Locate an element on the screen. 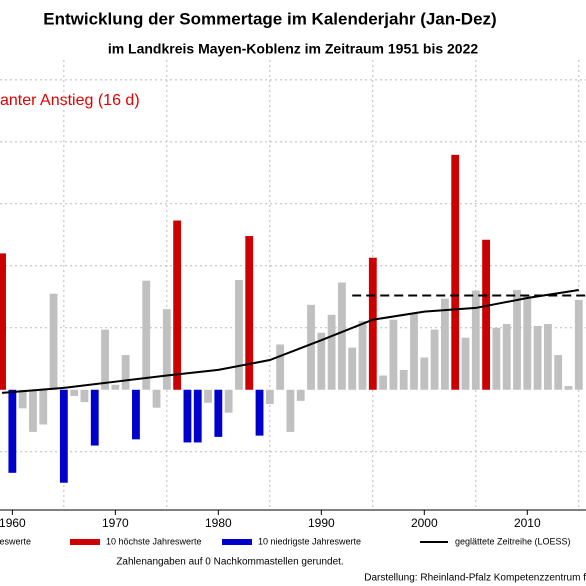 This screenshot has width=586, height=586. x-tick-label: 2010 is located at coordinates (527, 523).